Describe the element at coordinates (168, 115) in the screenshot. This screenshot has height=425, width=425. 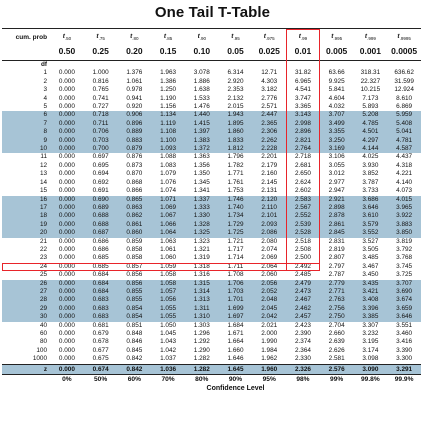
I see `value-cell: 1.134` at that location.